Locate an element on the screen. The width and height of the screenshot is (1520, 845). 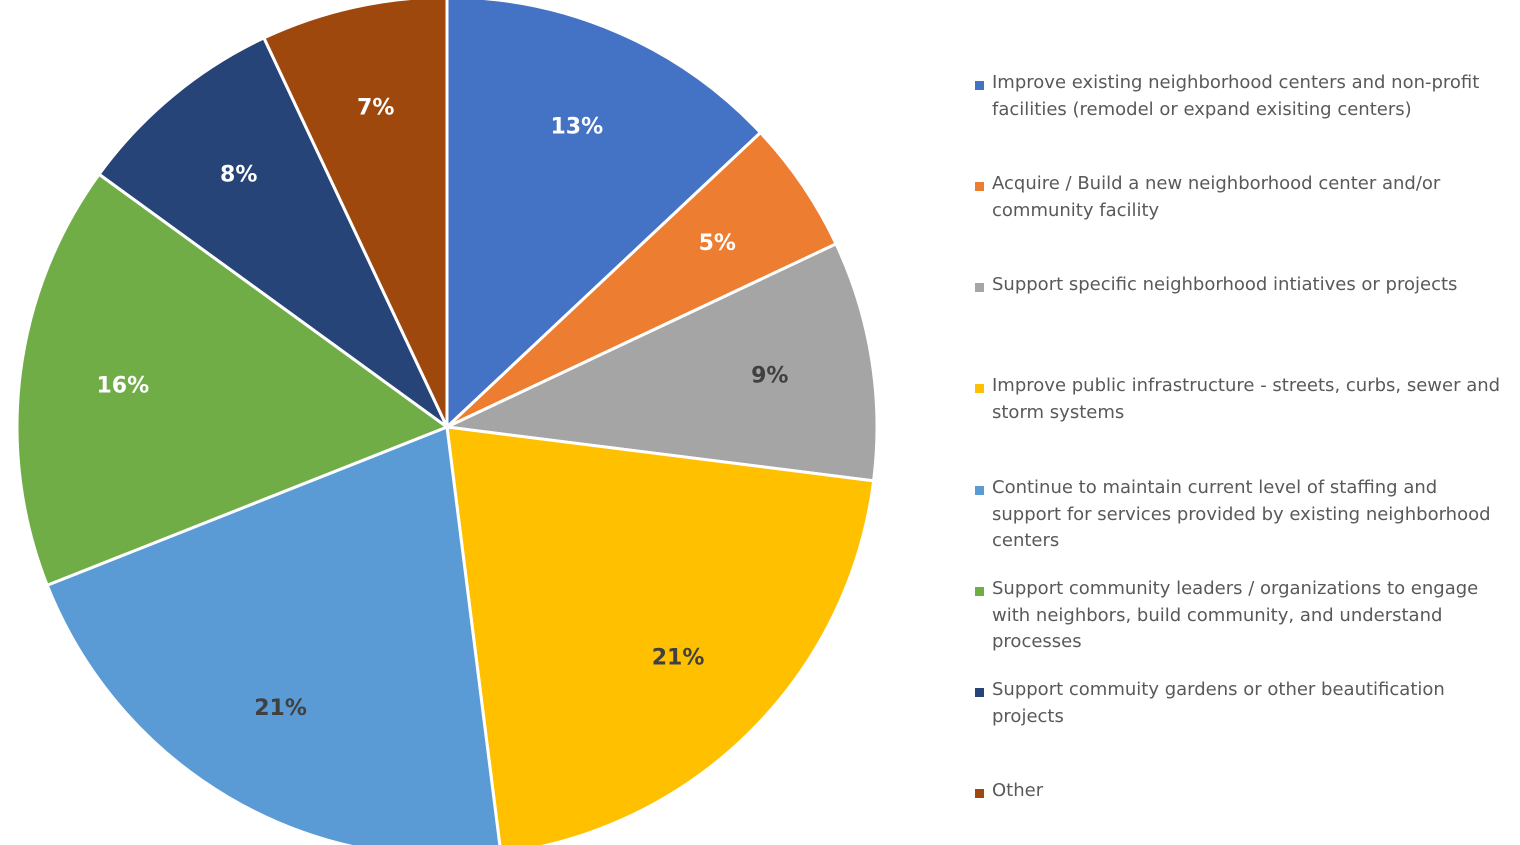
slice-value-label-5: 21% is located at coordinates (280, 708).